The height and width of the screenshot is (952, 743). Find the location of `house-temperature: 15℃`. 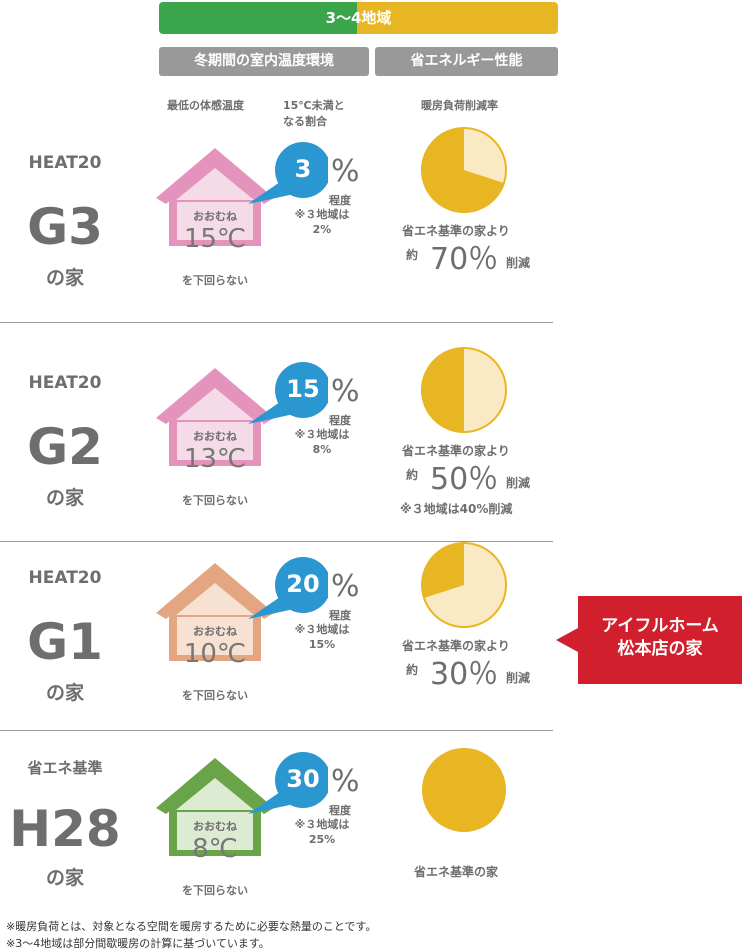

house-temperature: 15℃ is located at coordinates (215, 239).